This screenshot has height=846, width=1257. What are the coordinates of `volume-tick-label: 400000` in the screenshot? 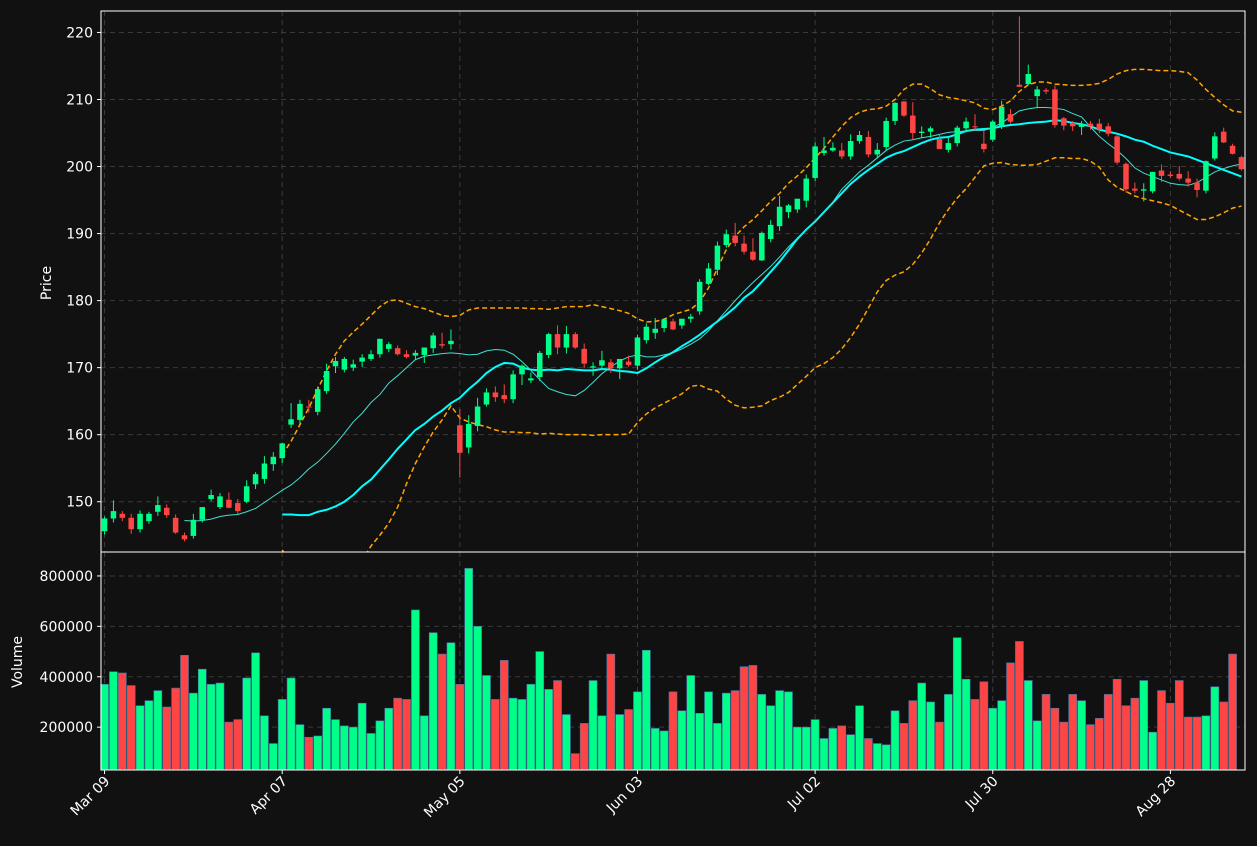 It's located at (66, 678).